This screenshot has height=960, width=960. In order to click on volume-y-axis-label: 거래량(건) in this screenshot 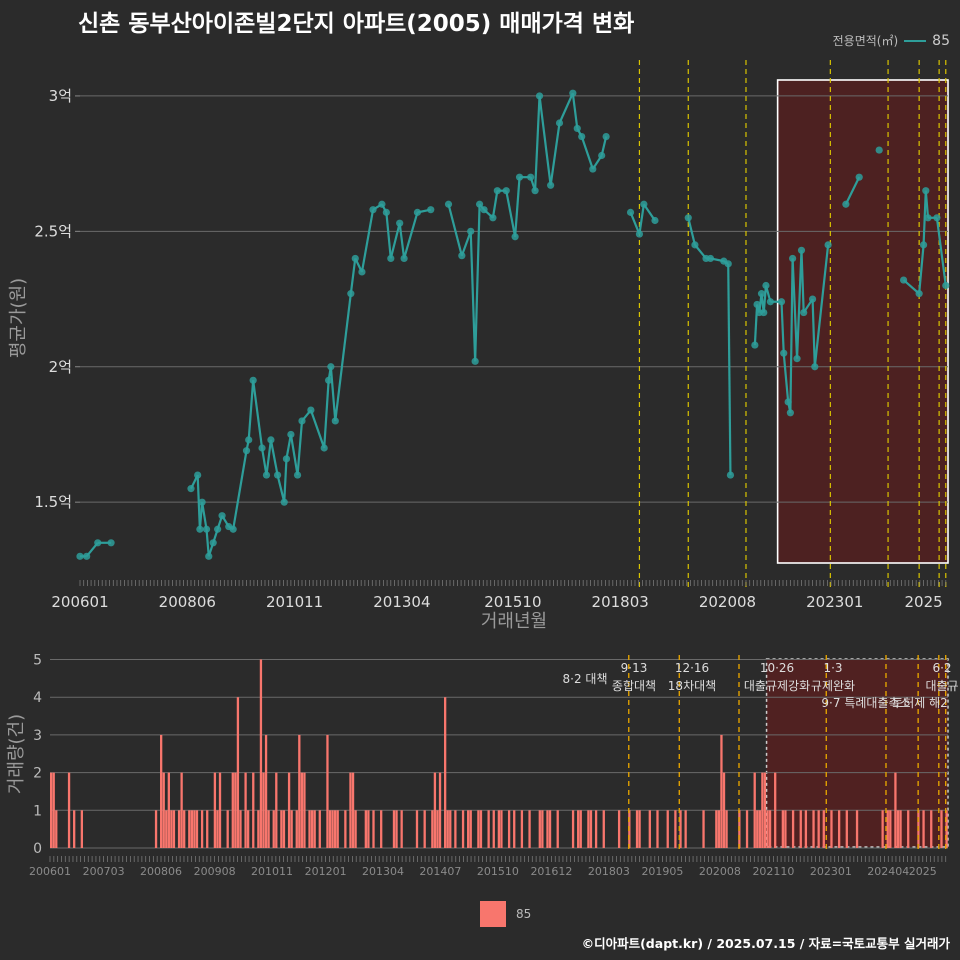, I will do `click(16, 754)`.